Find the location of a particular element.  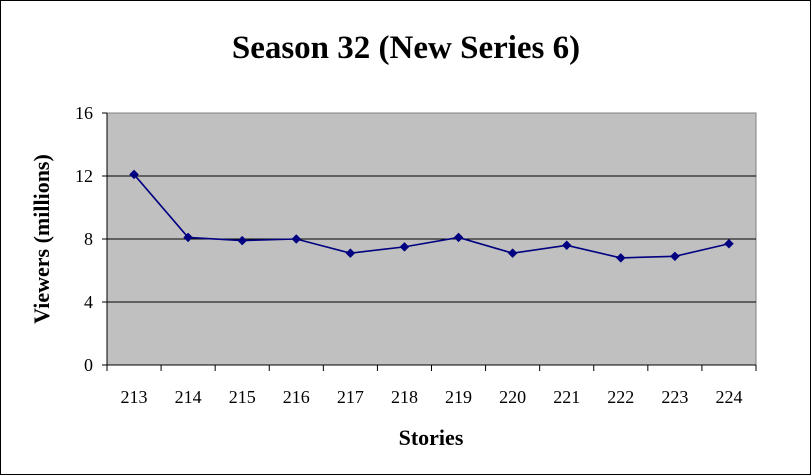

y-tick-label: 4 is located at coordinates (88, 302).